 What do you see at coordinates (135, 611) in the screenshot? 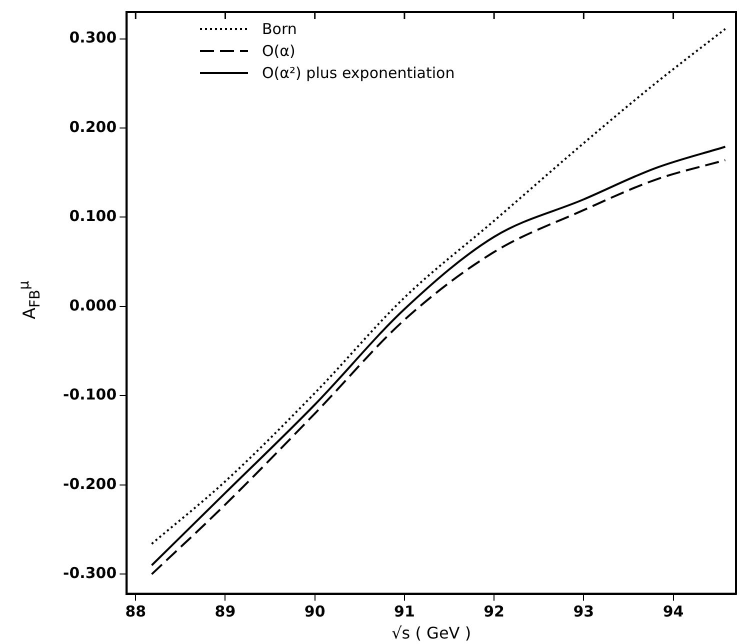
I see `x-tick-label: 88` at bounding box center [135, 611].